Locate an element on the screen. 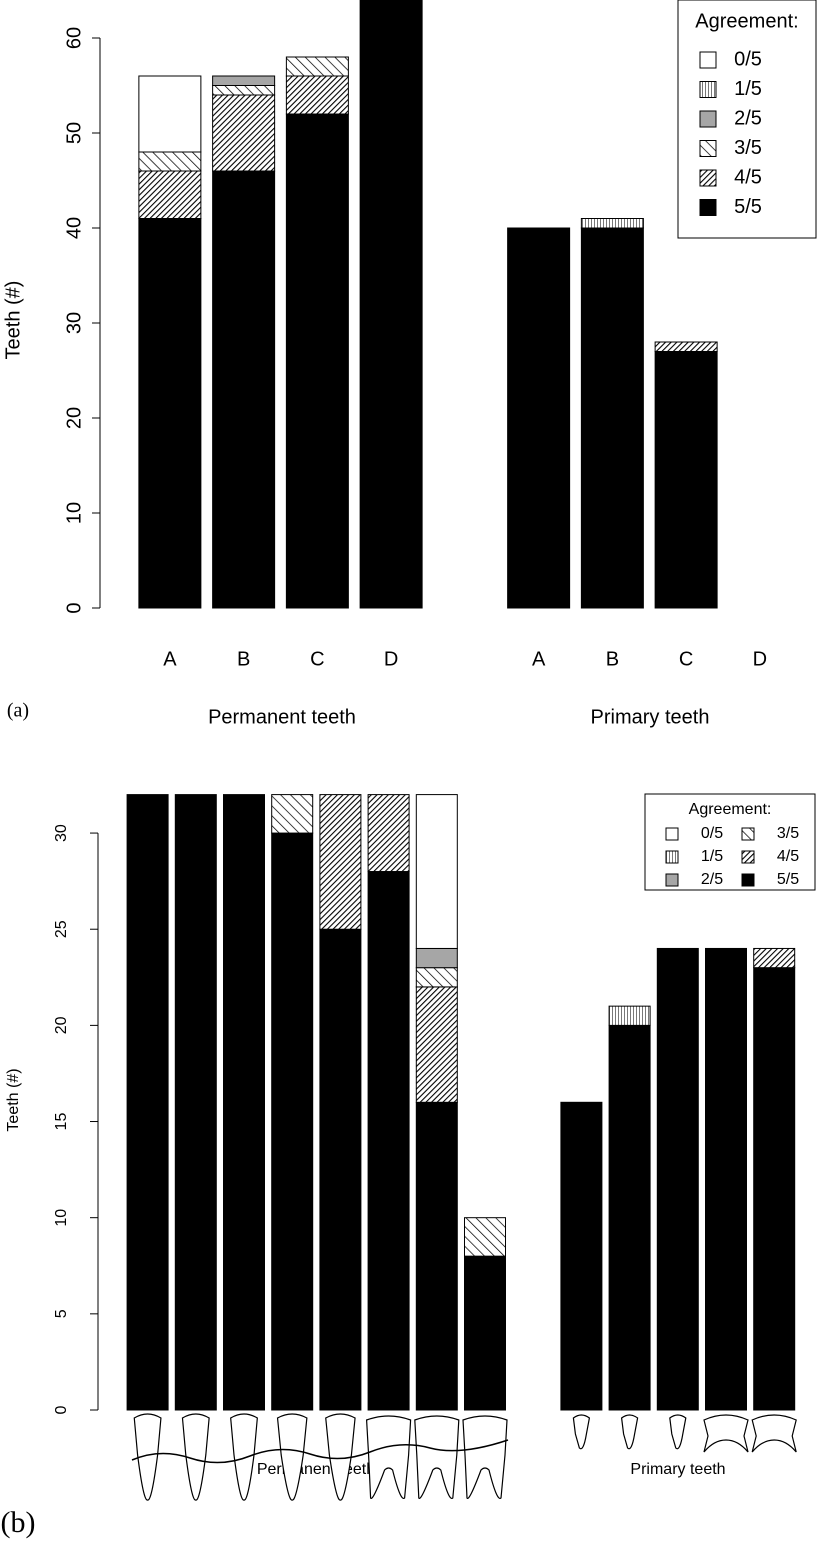  y-tick-label: 40 is located at coordinates (74, 228).